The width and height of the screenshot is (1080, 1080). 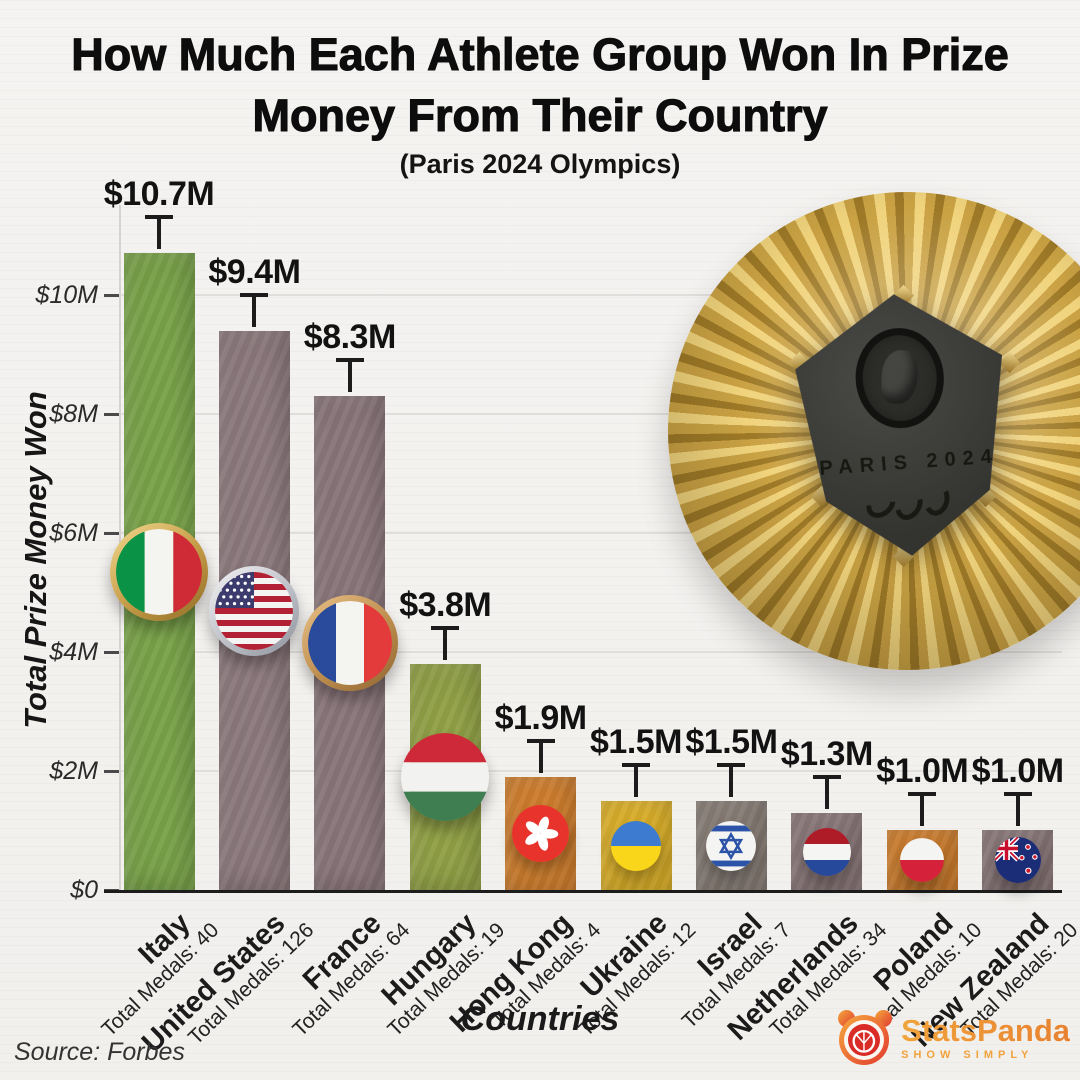 I want to click on x-axis-line, so click(x=583, y=891).